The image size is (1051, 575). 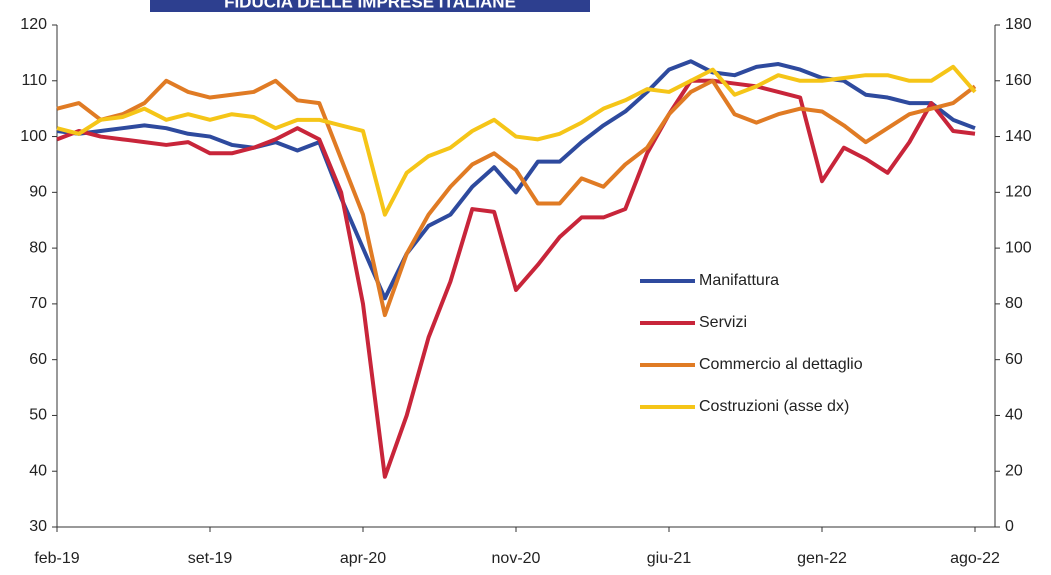 I want to click on x-tick-label: feb-19, so click(x=56, y=558).